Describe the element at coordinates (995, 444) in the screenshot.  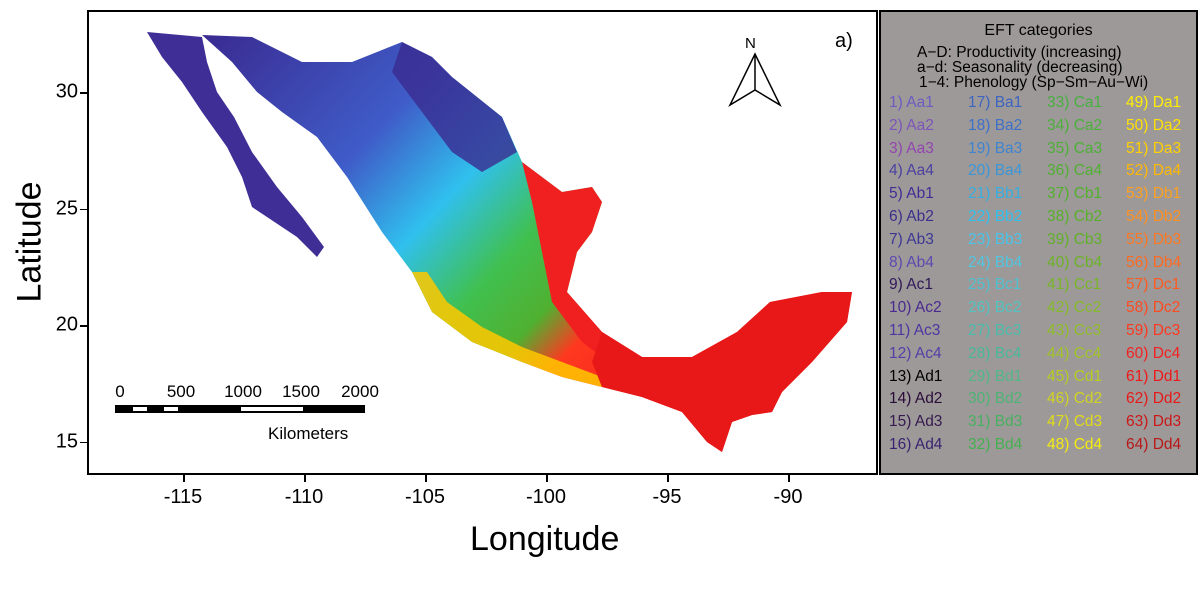
I see `legend-item: 32) Bd4` at that location.